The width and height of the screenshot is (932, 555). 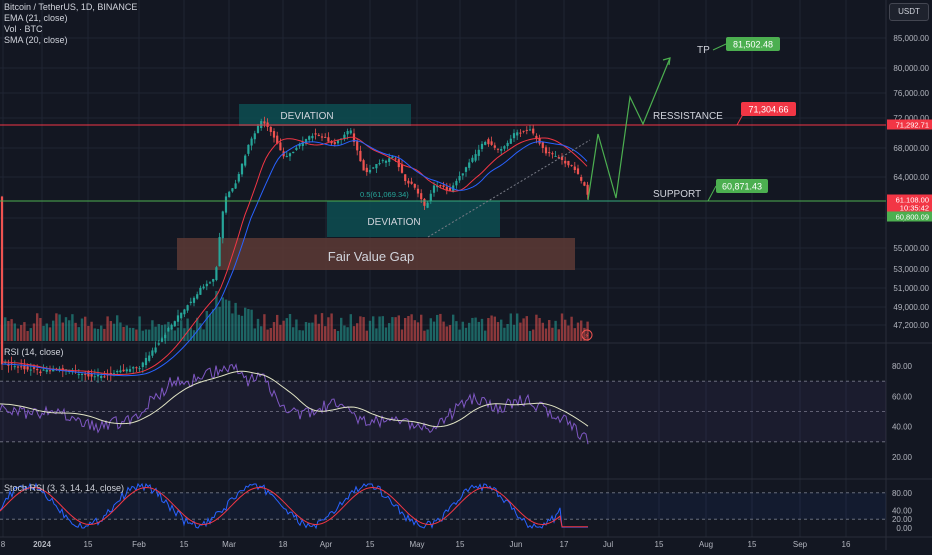 What do you see at coordinates (376, 254) in the screenshot?
I see `fair-value-gap-box` at bounding box center [376, 254].